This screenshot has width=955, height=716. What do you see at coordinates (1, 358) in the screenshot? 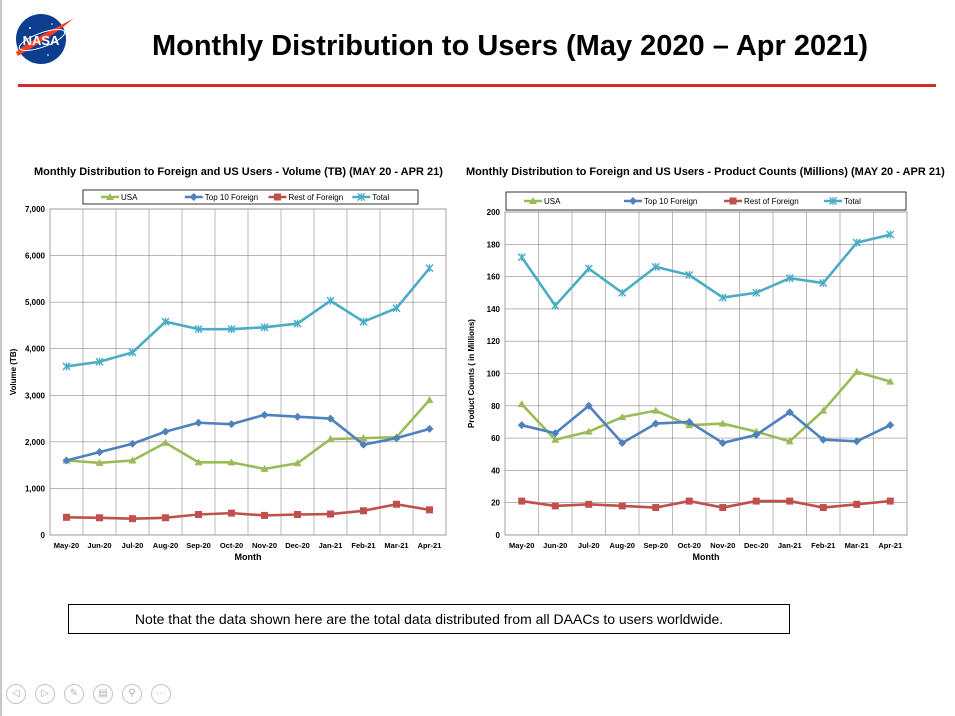
I see `slide-left-border` at bounding box center [1, 358].